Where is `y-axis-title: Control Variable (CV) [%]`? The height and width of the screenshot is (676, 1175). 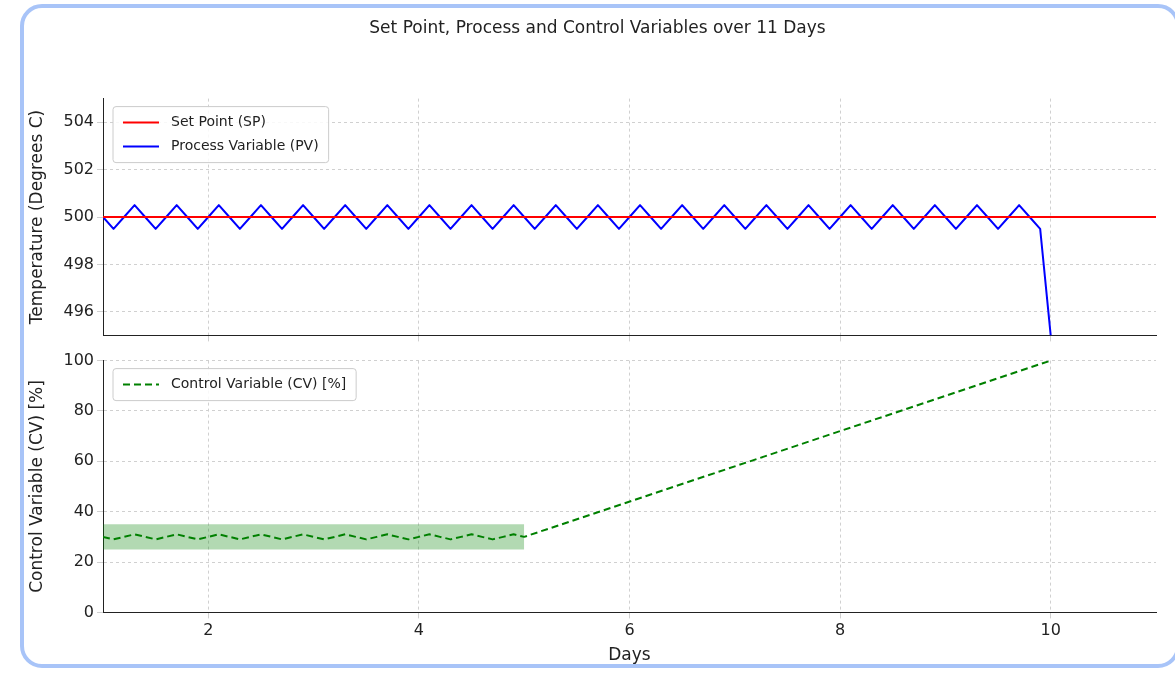
y-axis-title: Control Variable (CV) [%] is located at coordinates (35, 486).